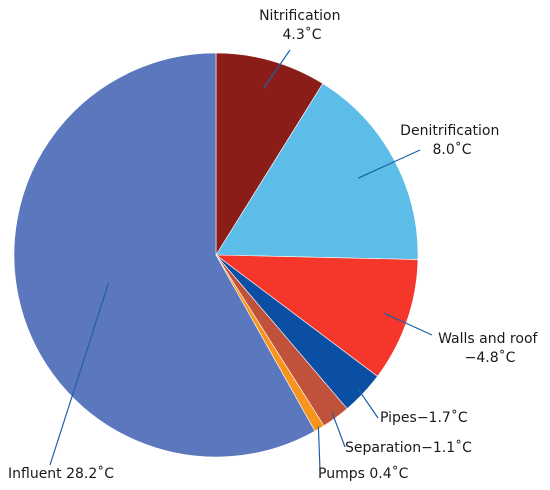 The height and width of the screenshot is (490, 550). What do you see at coordinates (319, 448) in the screenshot?
I see `leader-line-pumps` at bounding box center [319, 448].